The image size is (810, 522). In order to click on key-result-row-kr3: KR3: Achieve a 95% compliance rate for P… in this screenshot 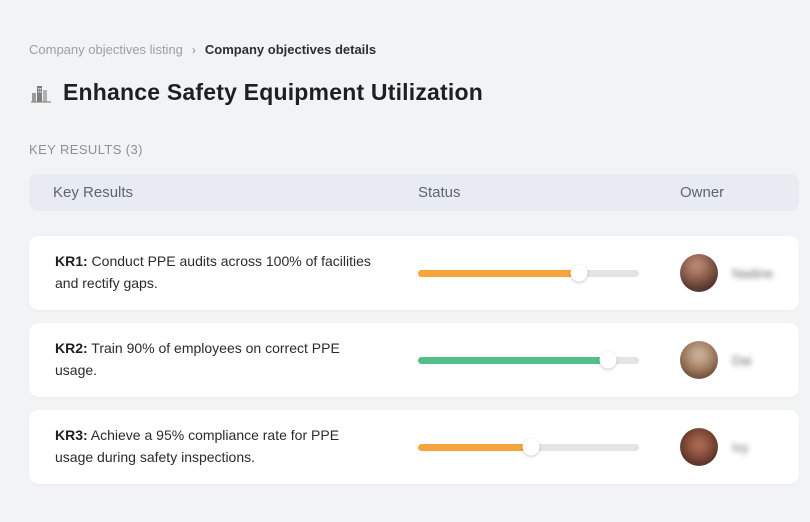, I will do `click(414, 447)`.